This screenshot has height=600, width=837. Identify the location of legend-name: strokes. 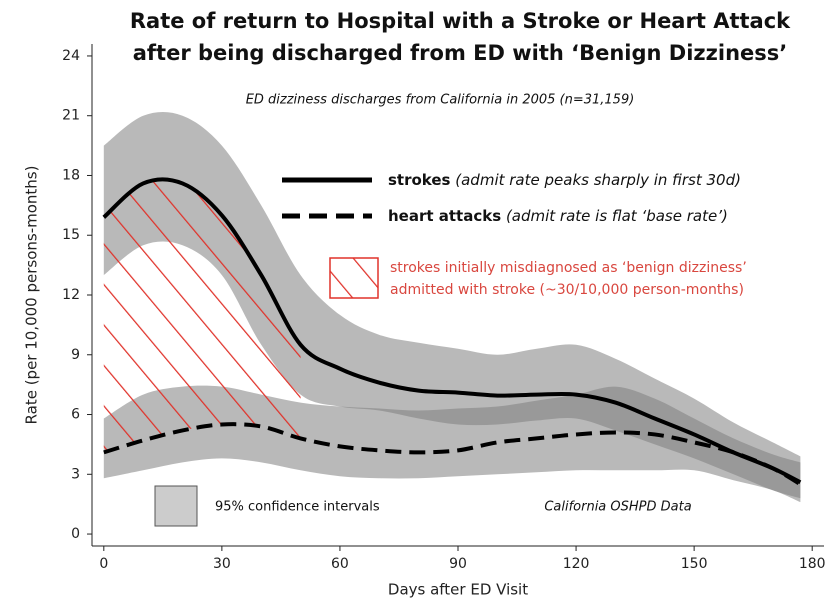
(419, 180).